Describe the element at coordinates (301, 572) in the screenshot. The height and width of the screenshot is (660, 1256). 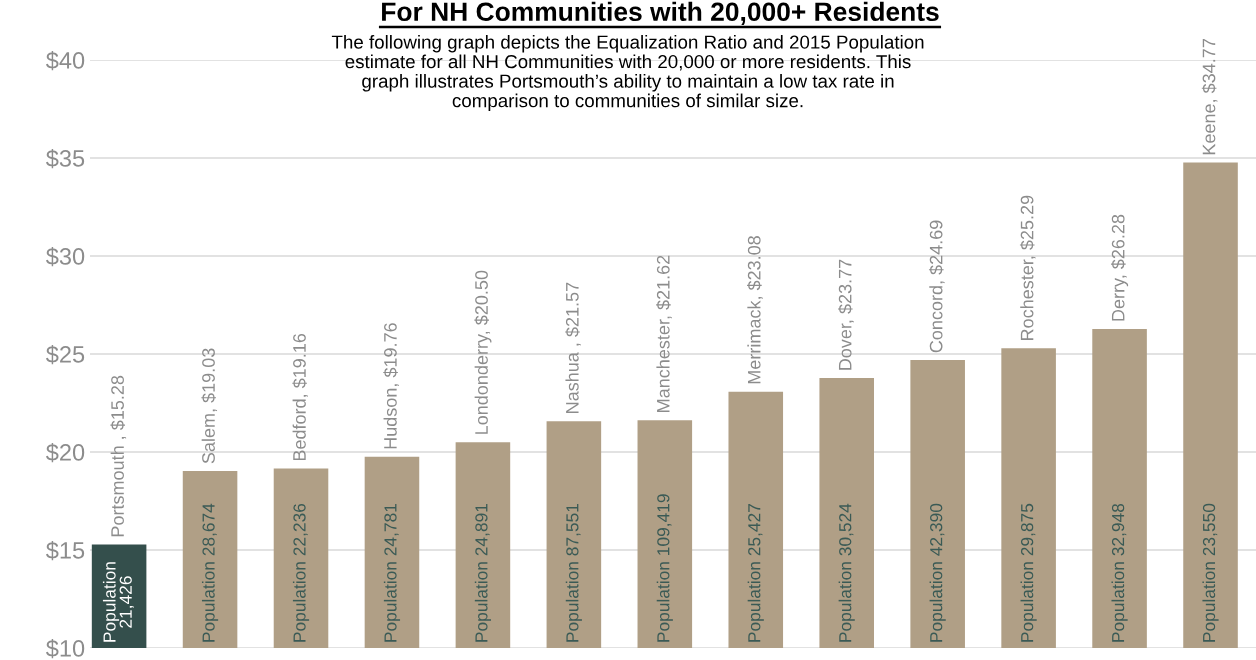
I see `annotation: Population 22,236` at that location.